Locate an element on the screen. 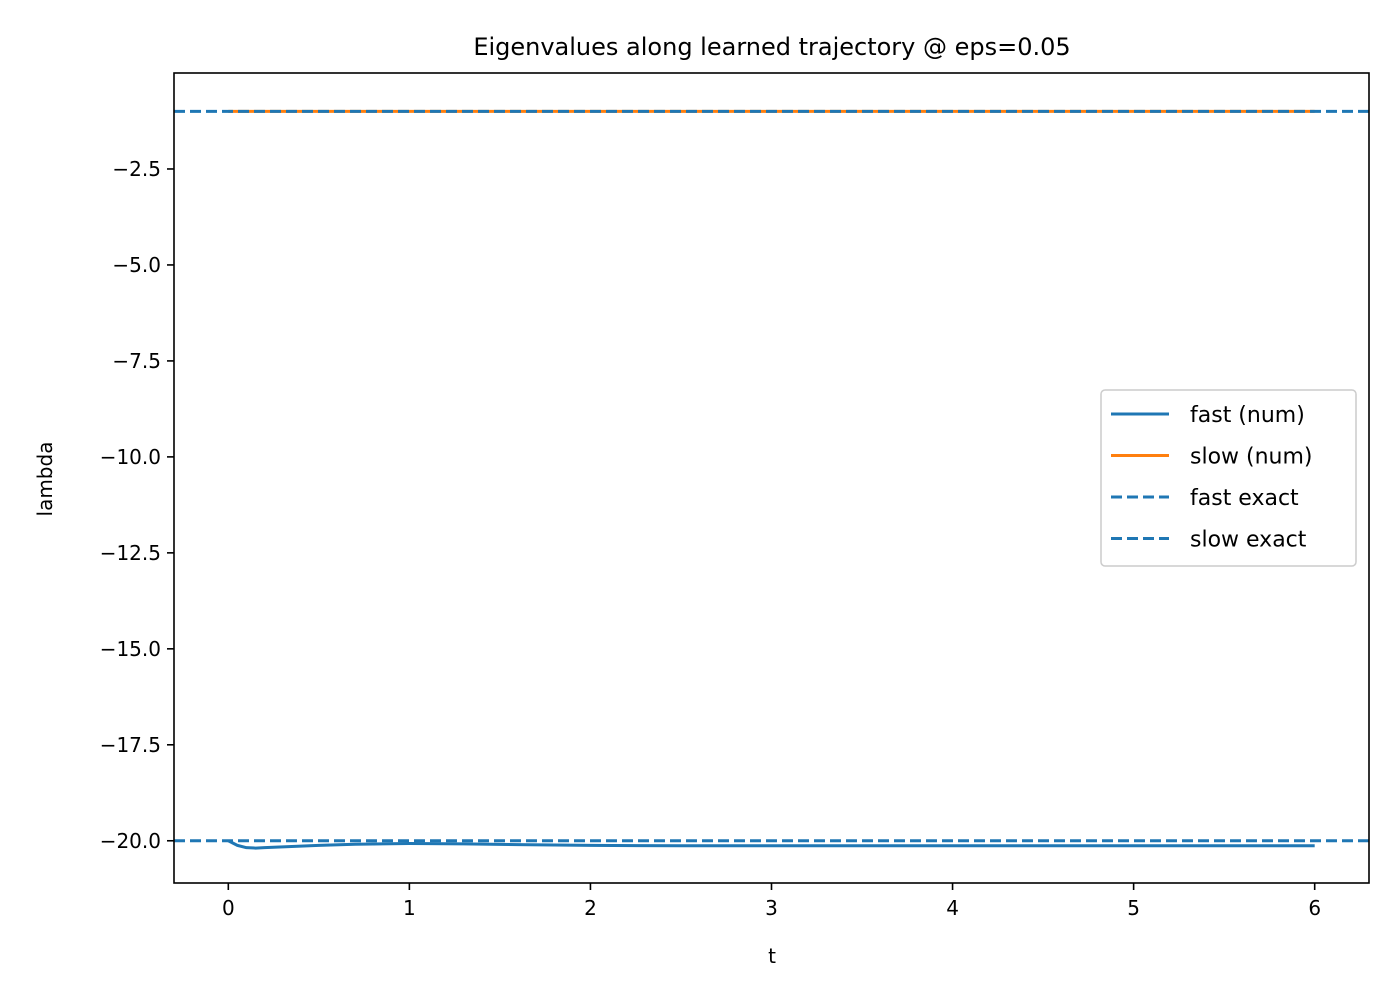 The image size is (1400, 1004). legend-label: slow (num) is located at coordinates (1251, 457).